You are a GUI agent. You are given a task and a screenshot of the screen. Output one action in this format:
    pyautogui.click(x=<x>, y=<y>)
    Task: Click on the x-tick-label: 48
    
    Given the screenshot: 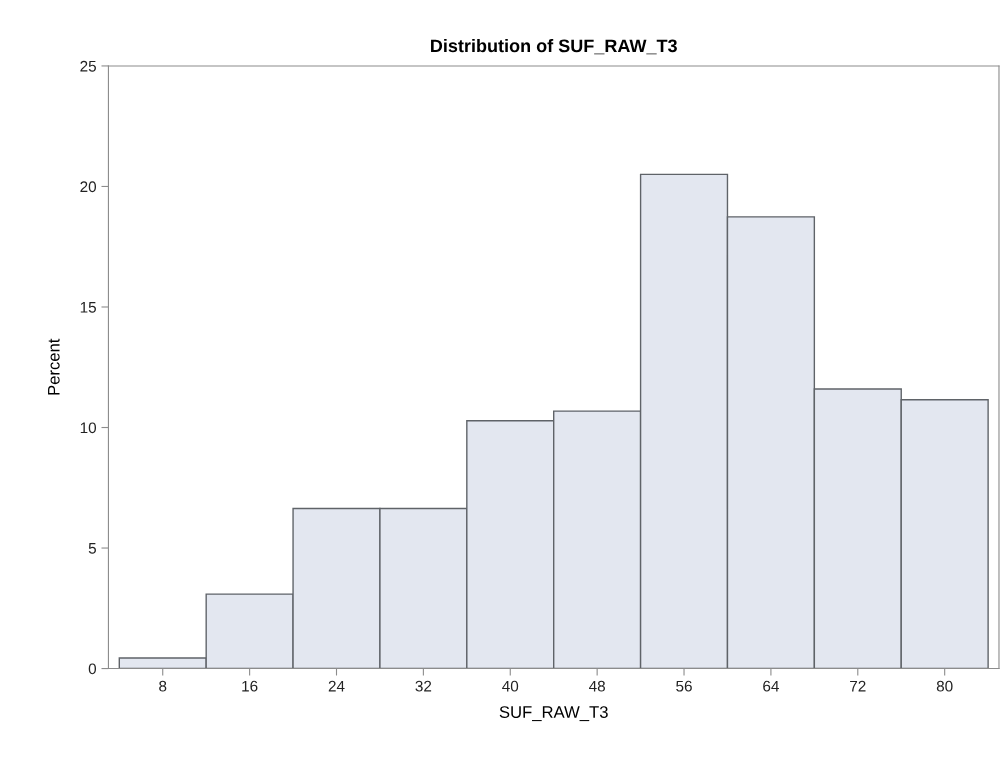 What is the action you would take?
    pyautogui.click(x=597, y=686)
    